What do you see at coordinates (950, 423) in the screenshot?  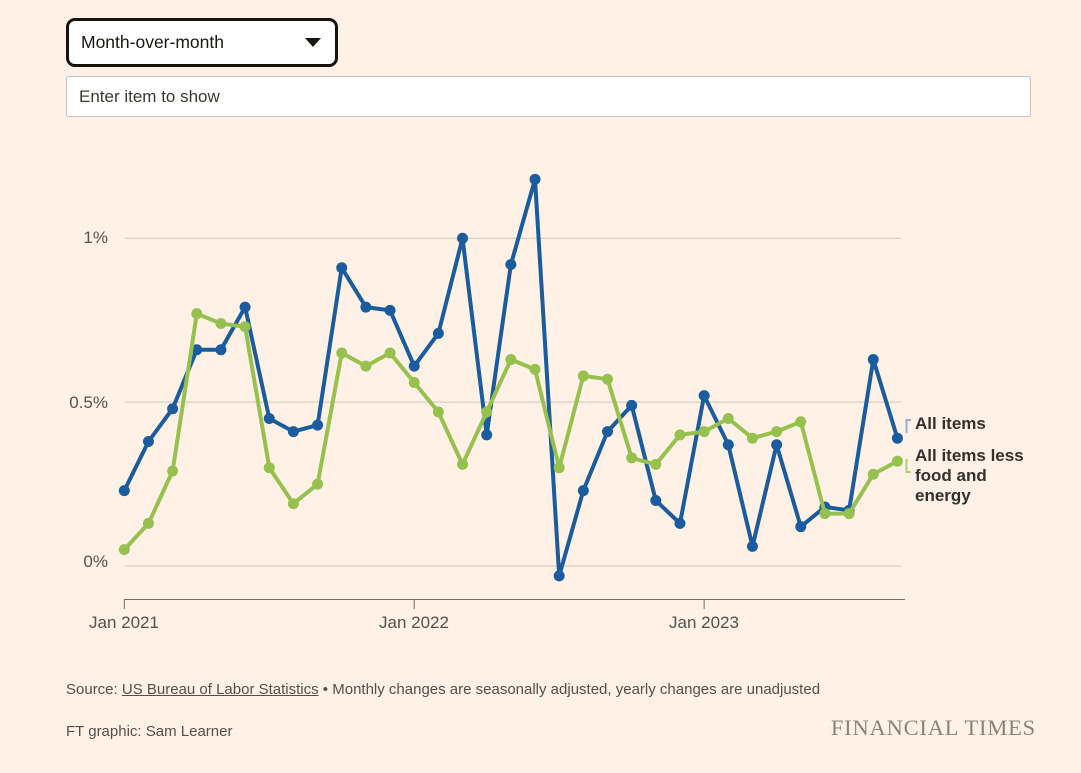 I see `series-label-all-items: All items` at bounding box center [950, 423].